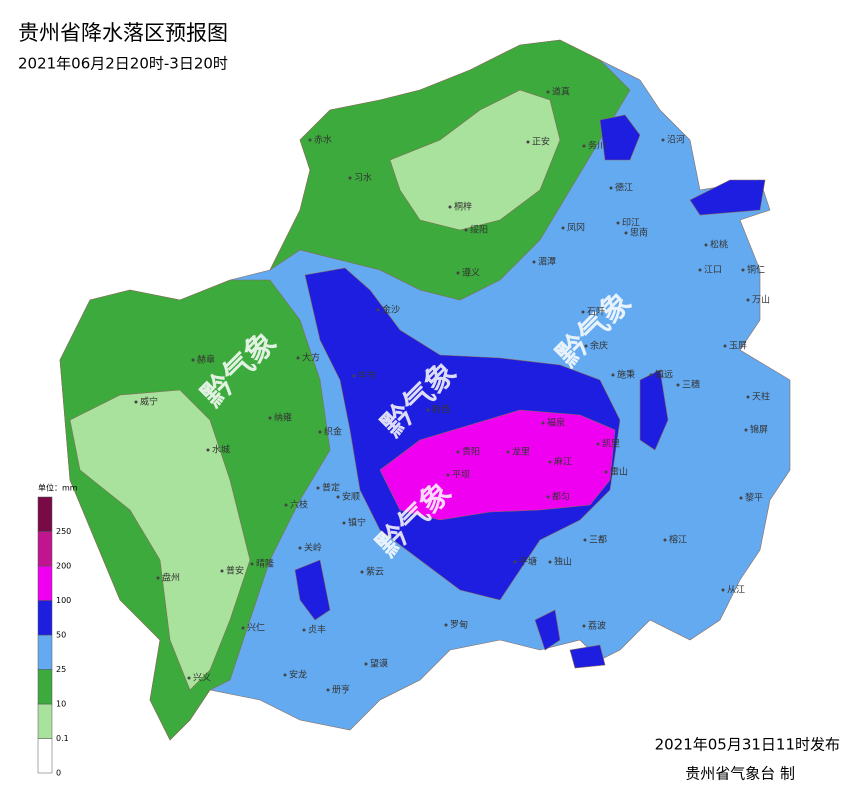 This screenshot has width=853, height=800. Describe the element at coordinates (171, 578) in the screenshot. I see `place-label: 盘州` at that location.